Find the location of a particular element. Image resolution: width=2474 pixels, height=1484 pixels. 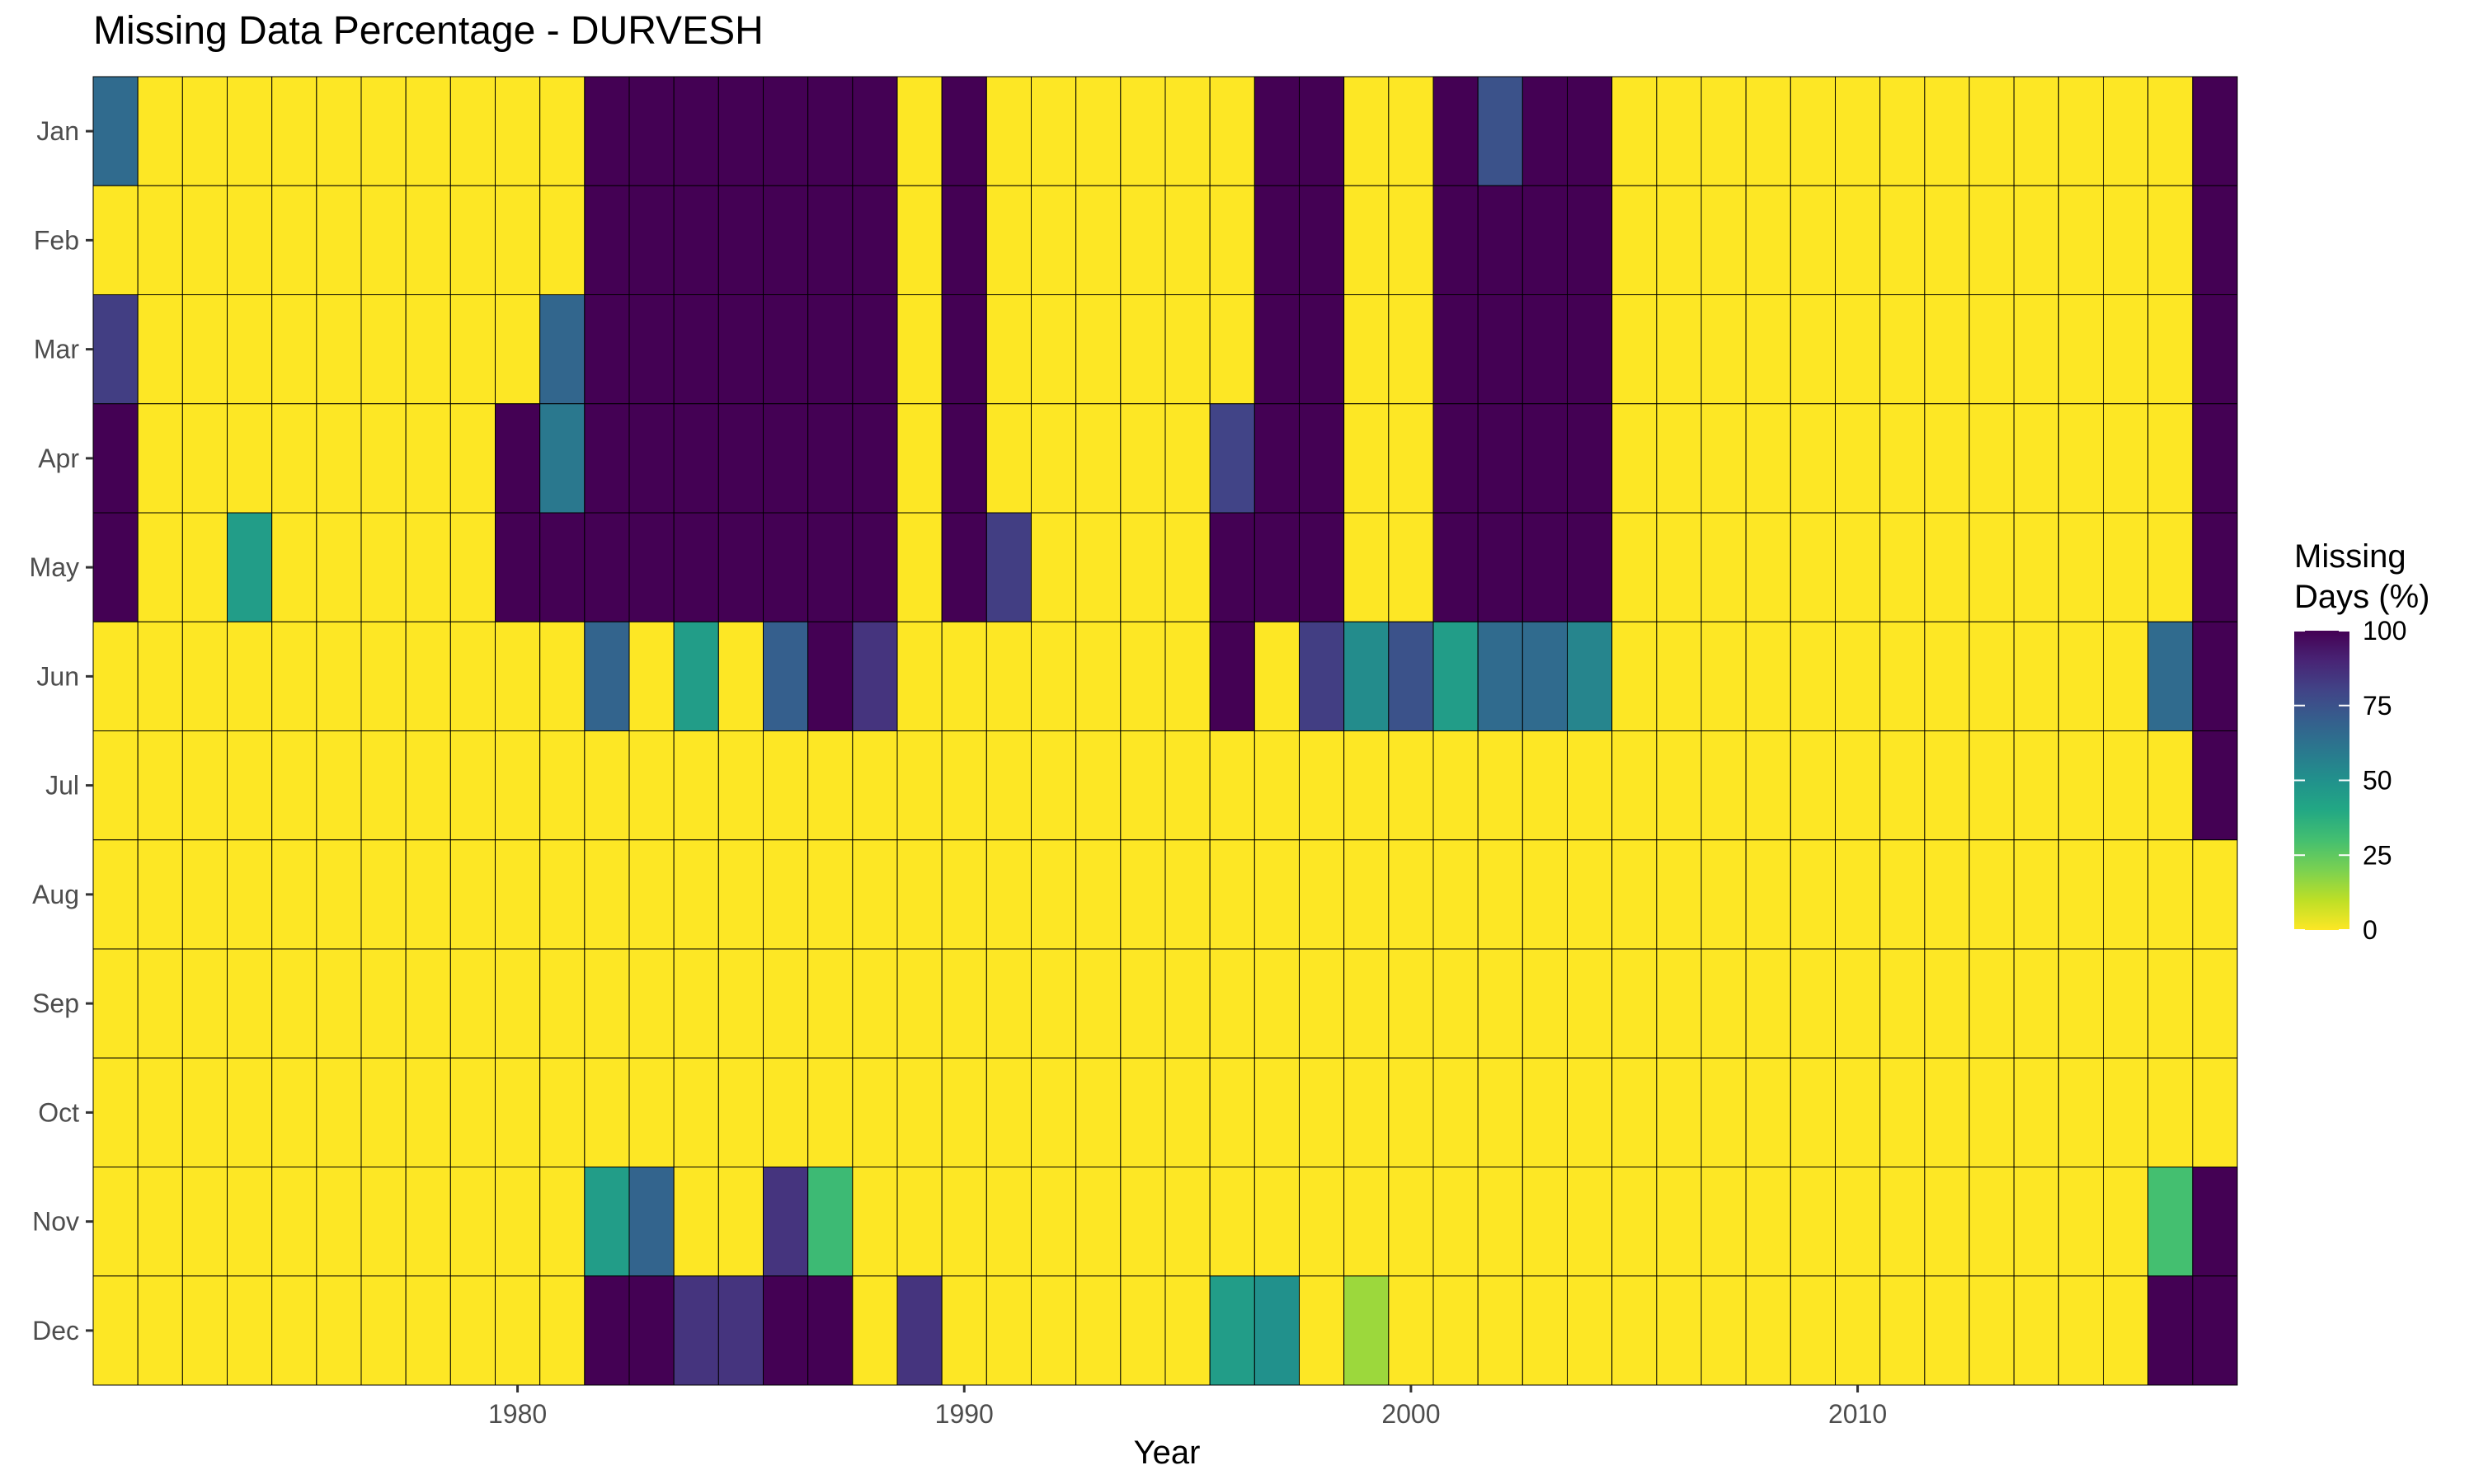

y-tick-label: Sep is located at coordinates (55, 1004).